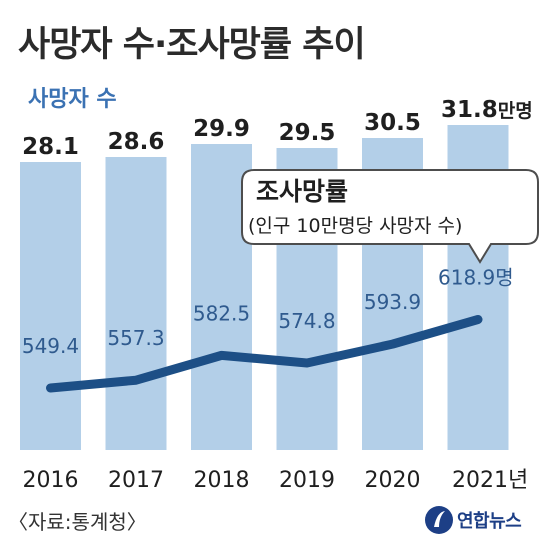  I want to click on bar-2016, so click(50, 306).